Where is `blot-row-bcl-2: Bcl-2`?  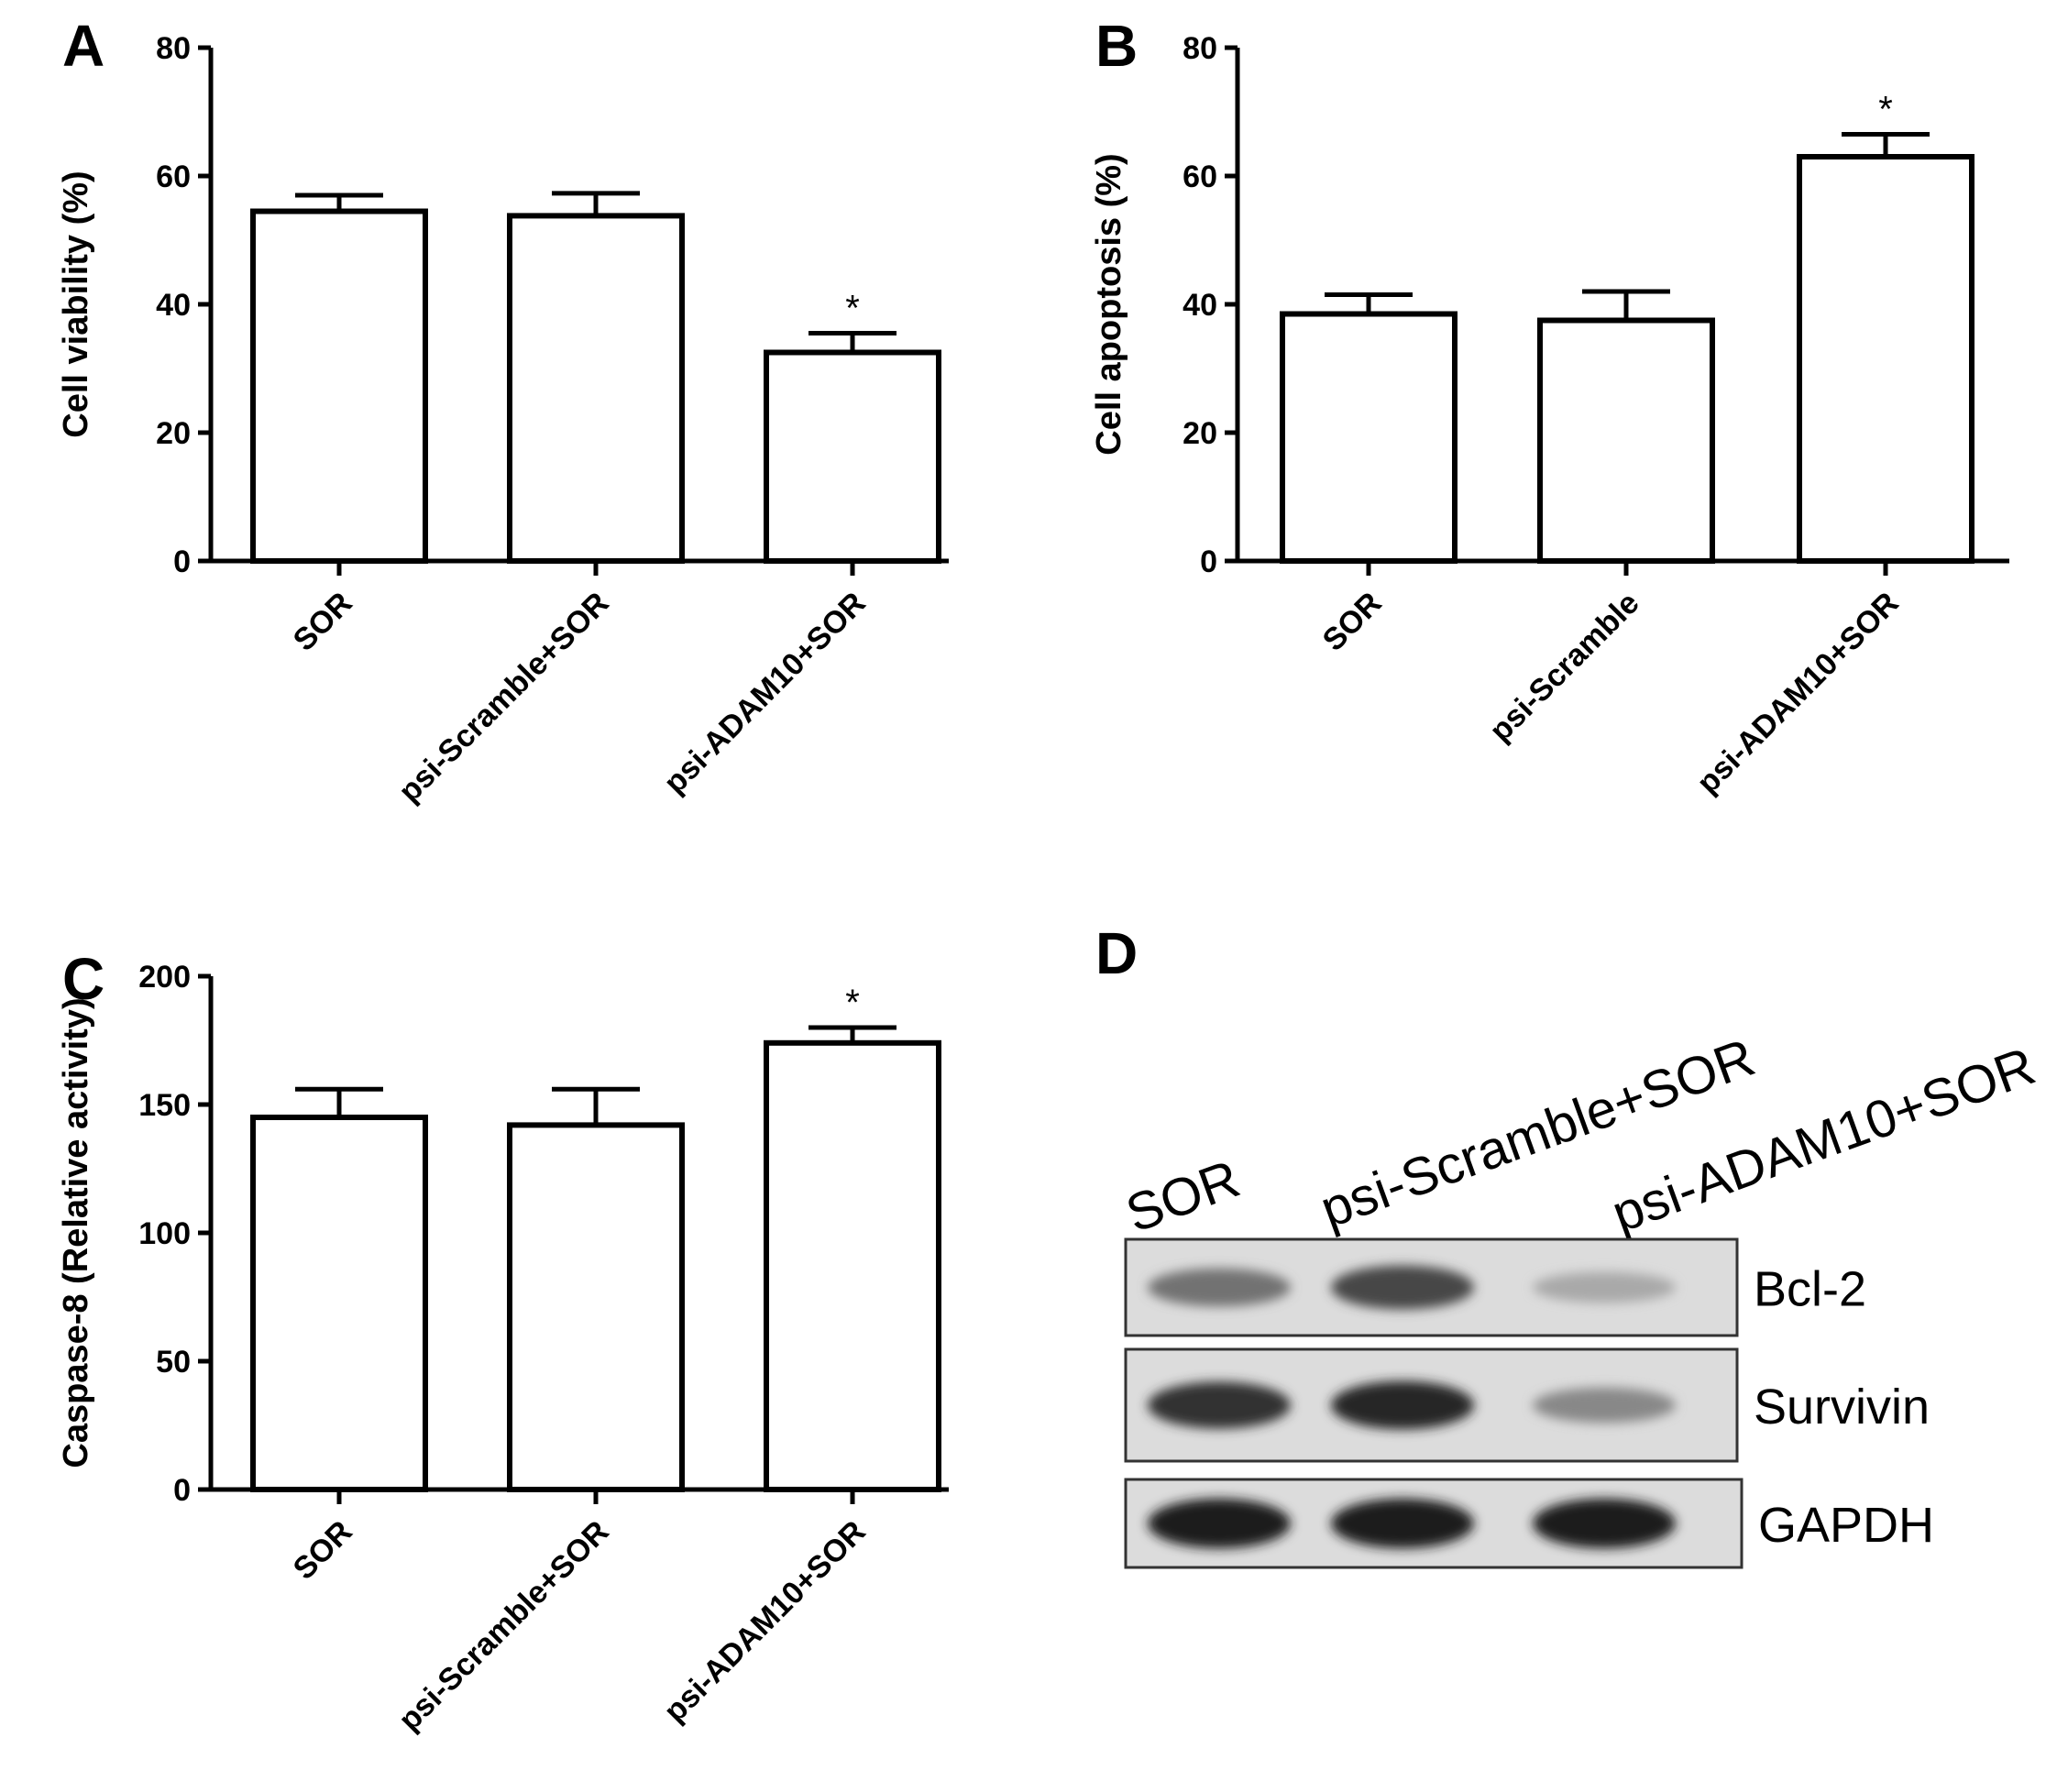 blot-row-bcl-2: Bcl-2 is located at coordinates (1495, 1287).